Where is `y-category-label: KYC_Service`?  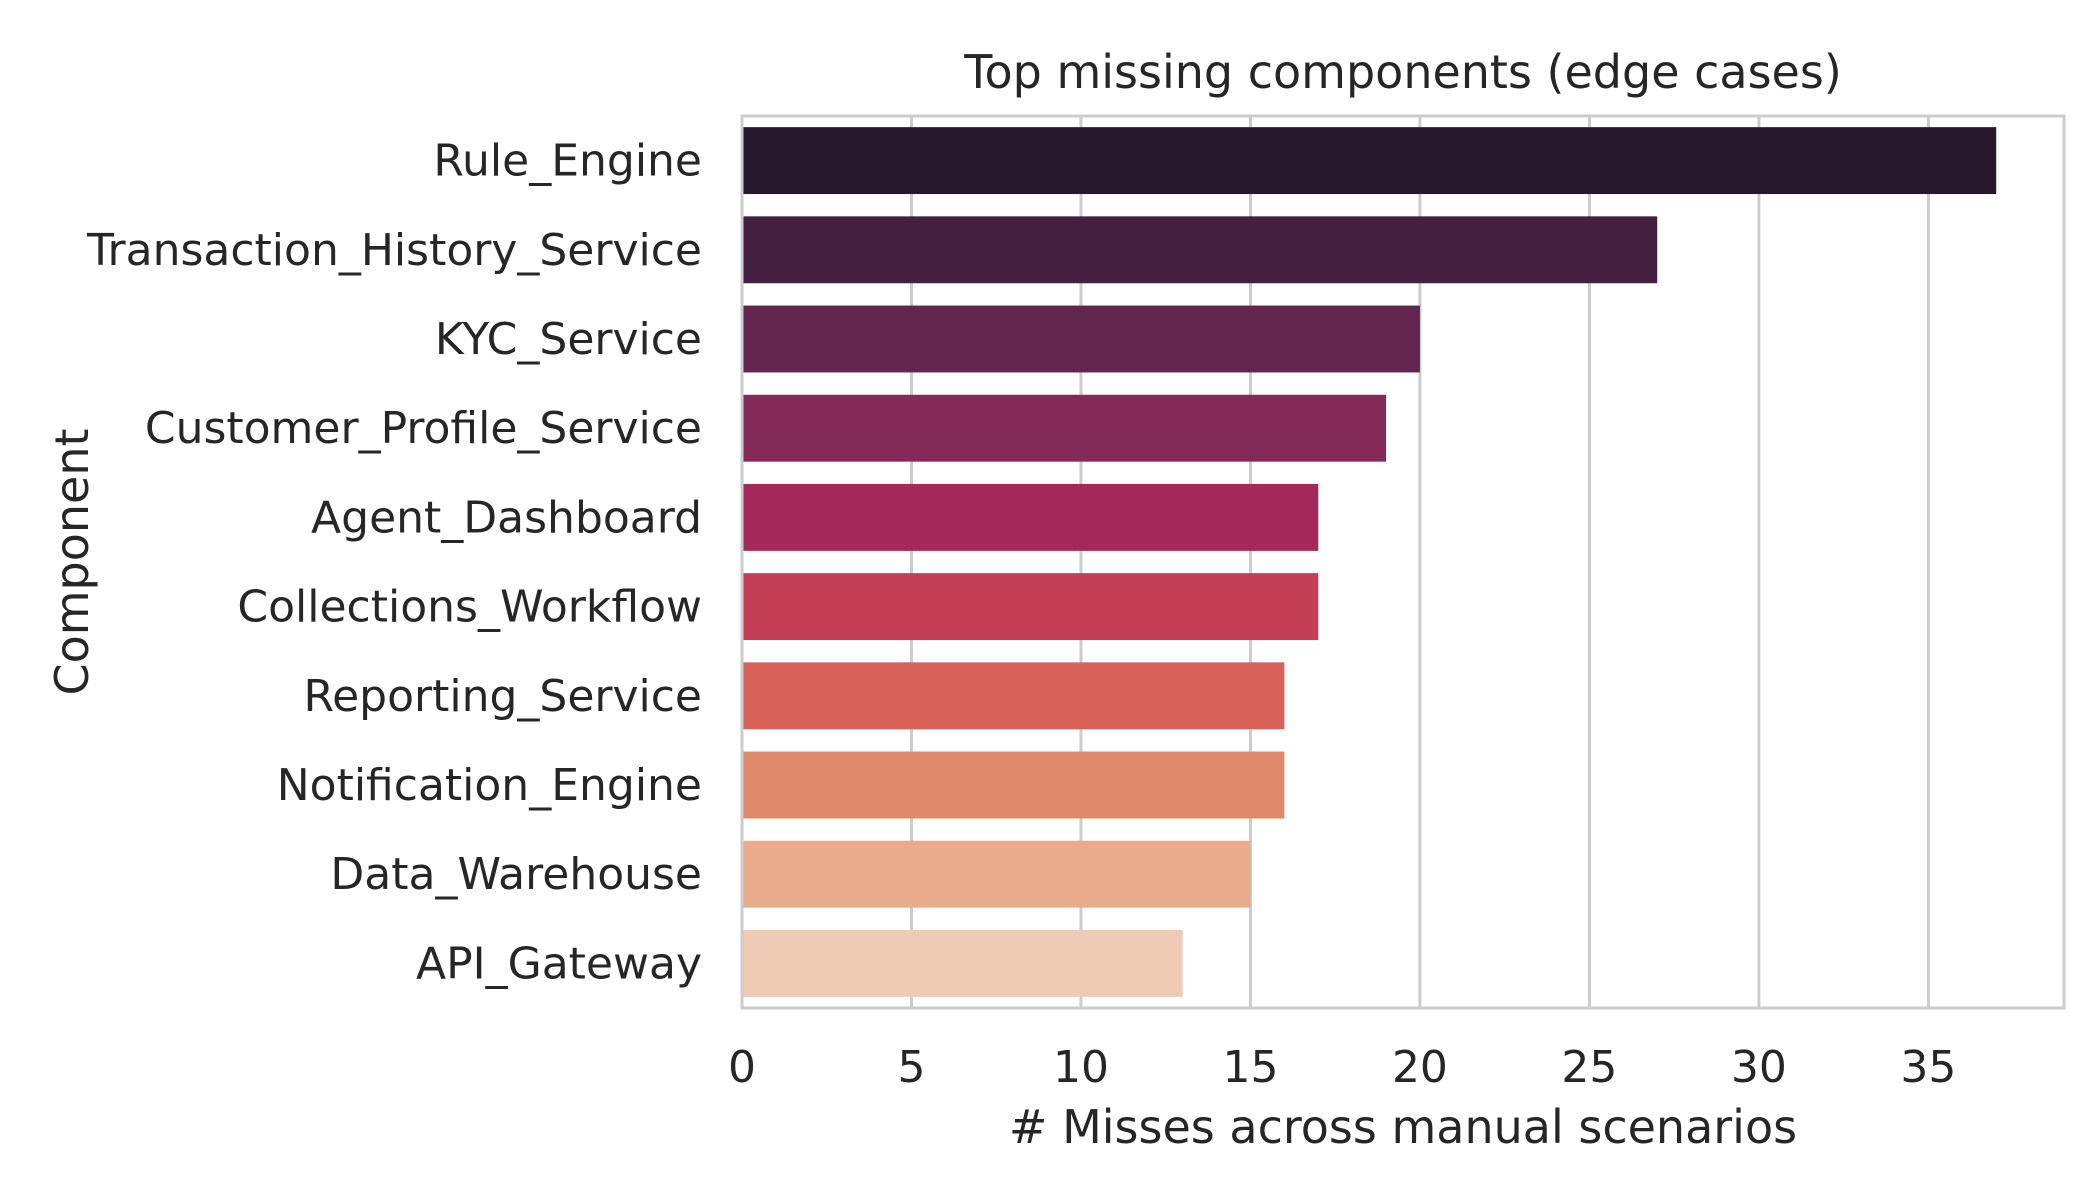 y-category-label: KYC_Service is located at coordinates (568, 339).